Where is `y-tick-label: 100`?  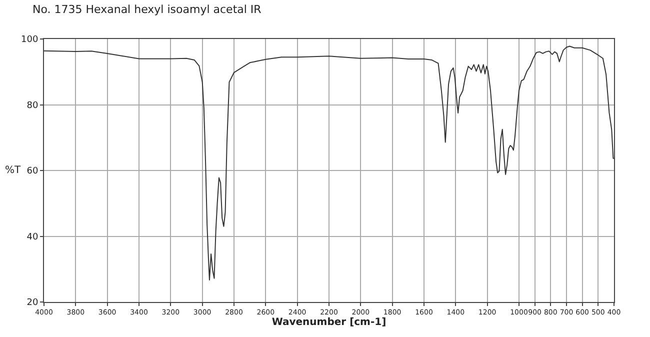 y-tick-label: 100 is located at coordinates (29, 40).